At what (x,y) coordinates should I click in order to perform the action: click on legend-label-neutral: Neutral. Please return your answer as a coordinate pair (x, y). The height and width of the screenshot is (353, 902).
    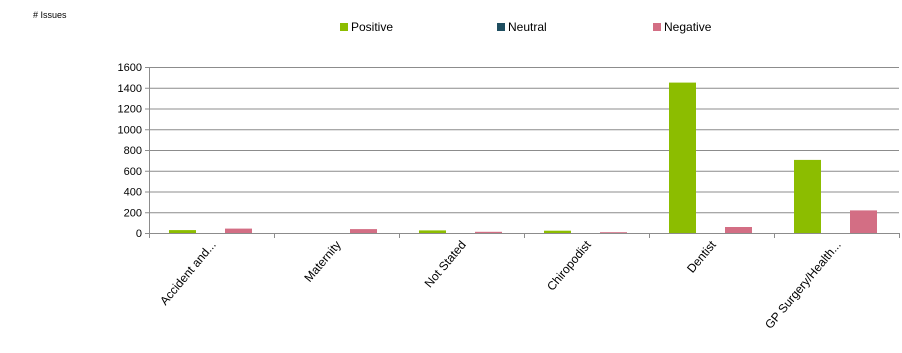
    Looking at the image, I should click on (527, 27).